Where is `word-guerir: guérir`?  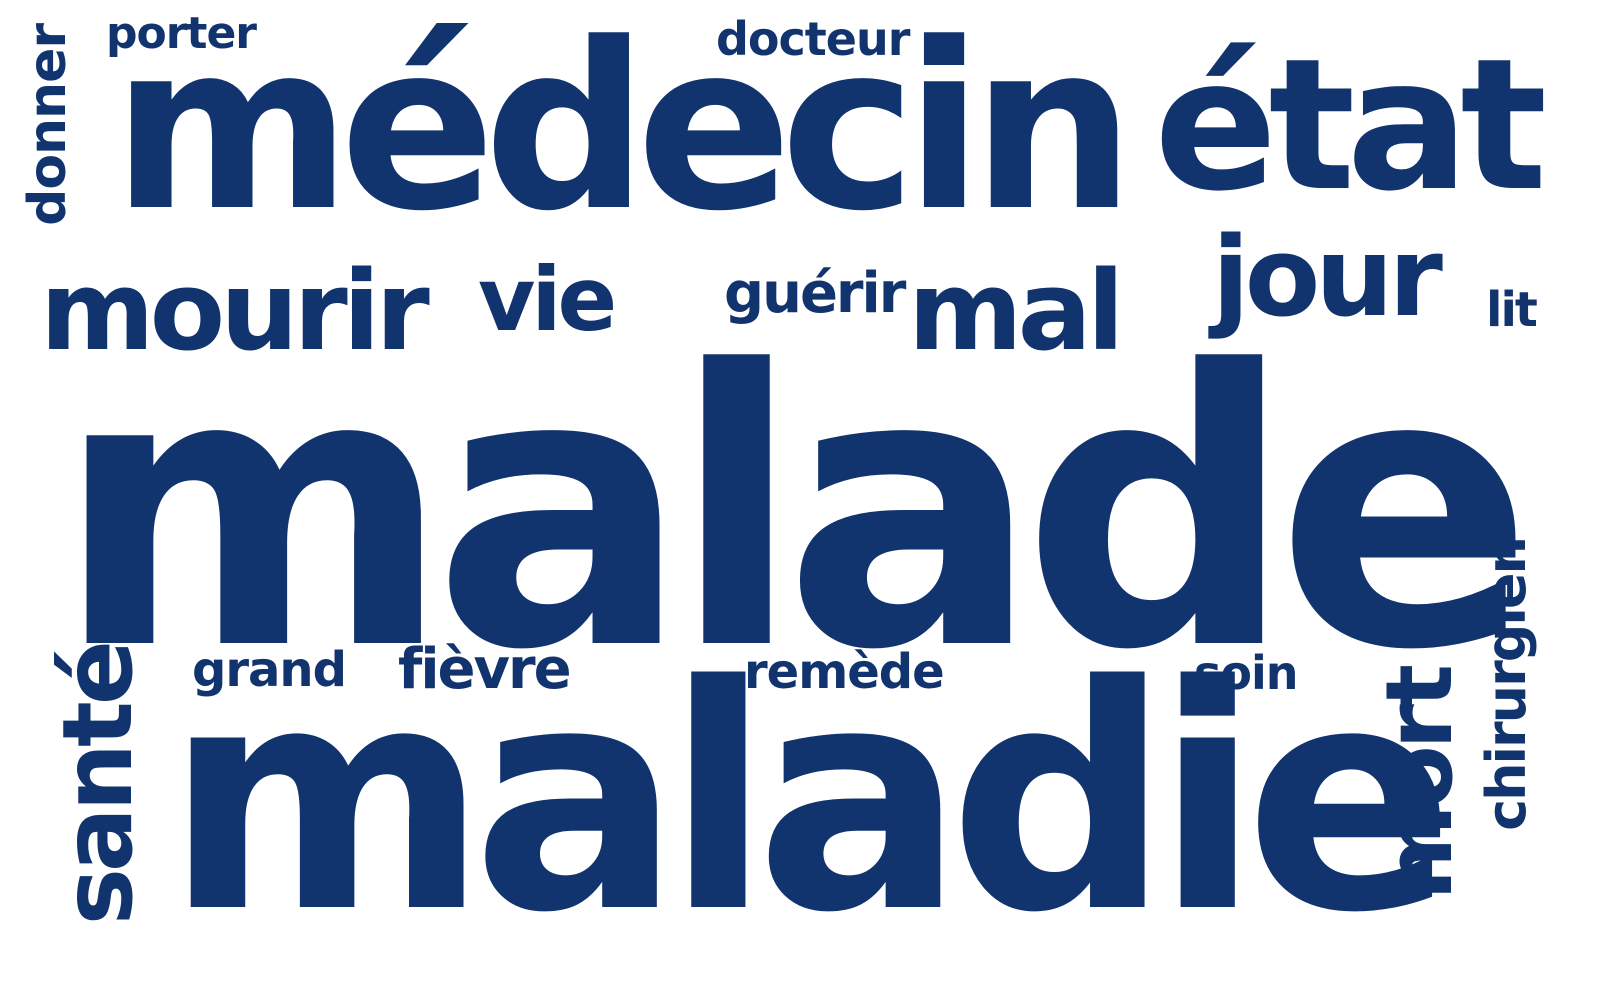 word-guerir: guérir is located at coordinates (815, 293).